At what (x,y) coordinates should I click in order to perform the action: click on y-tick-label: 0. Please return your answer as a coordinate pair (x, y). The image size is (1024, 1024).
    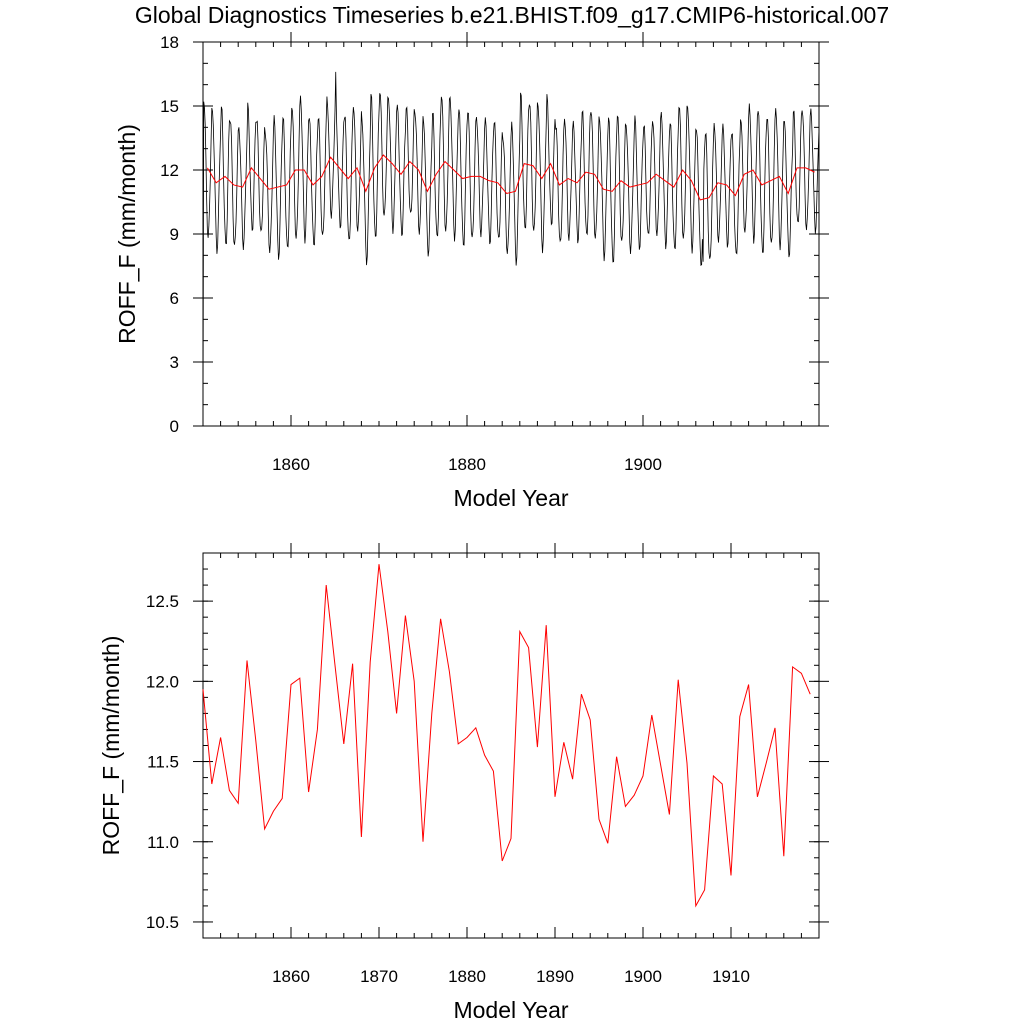
    Looking at the image, I should click on (174, 426).